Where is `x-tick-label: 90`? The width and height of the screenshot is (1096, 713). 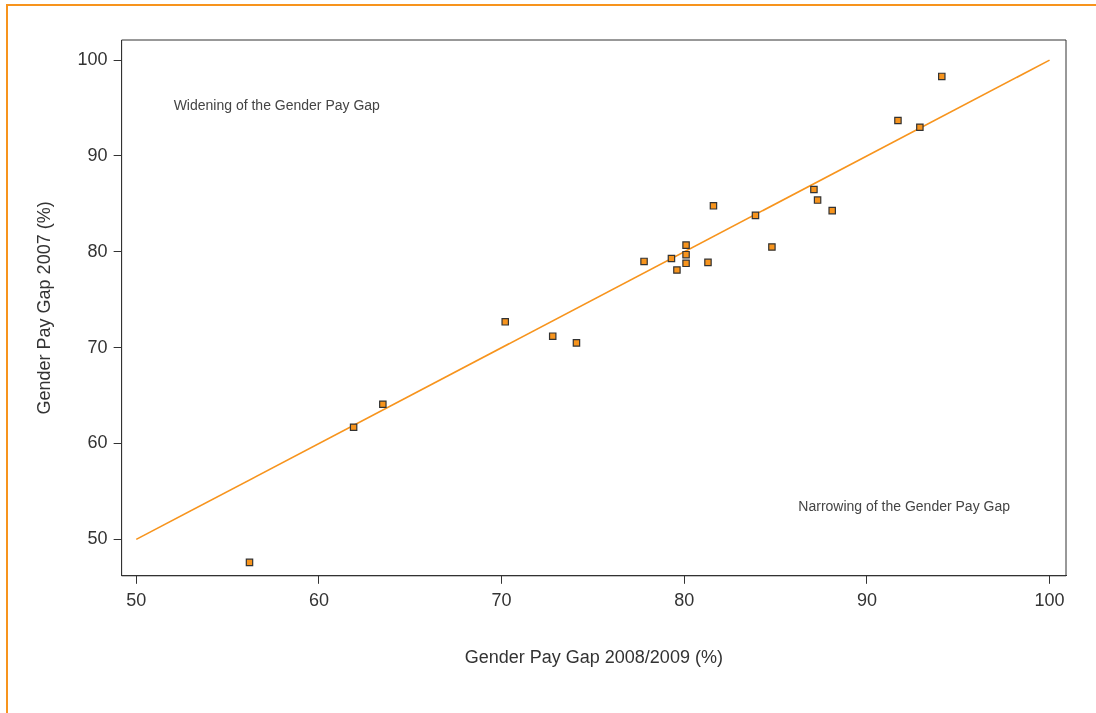 x-tick-label: 90 is located at coordinates (866, 599).